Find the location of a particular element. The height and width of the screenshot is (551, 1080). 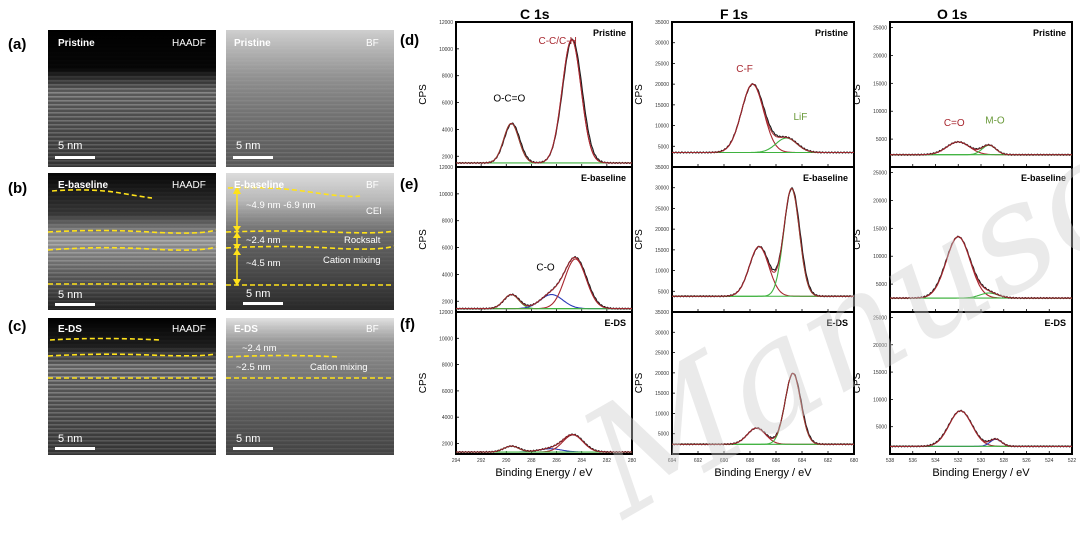

y-tick-label: 15000 is located at coordinates (880, 229).